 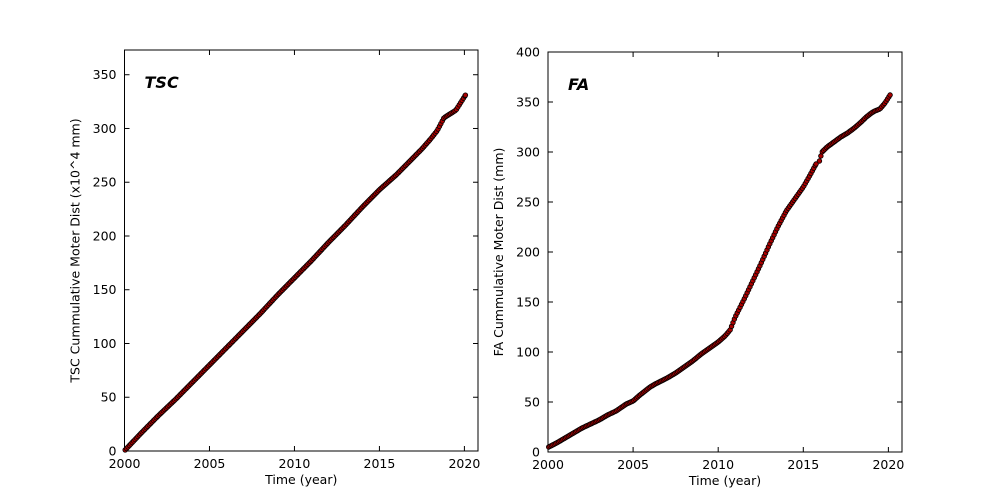 What do you see at coordinates (295, 463) in the screenshot?
I see `tsc-xtick-label: 2010` at bounding box center [295, 463].